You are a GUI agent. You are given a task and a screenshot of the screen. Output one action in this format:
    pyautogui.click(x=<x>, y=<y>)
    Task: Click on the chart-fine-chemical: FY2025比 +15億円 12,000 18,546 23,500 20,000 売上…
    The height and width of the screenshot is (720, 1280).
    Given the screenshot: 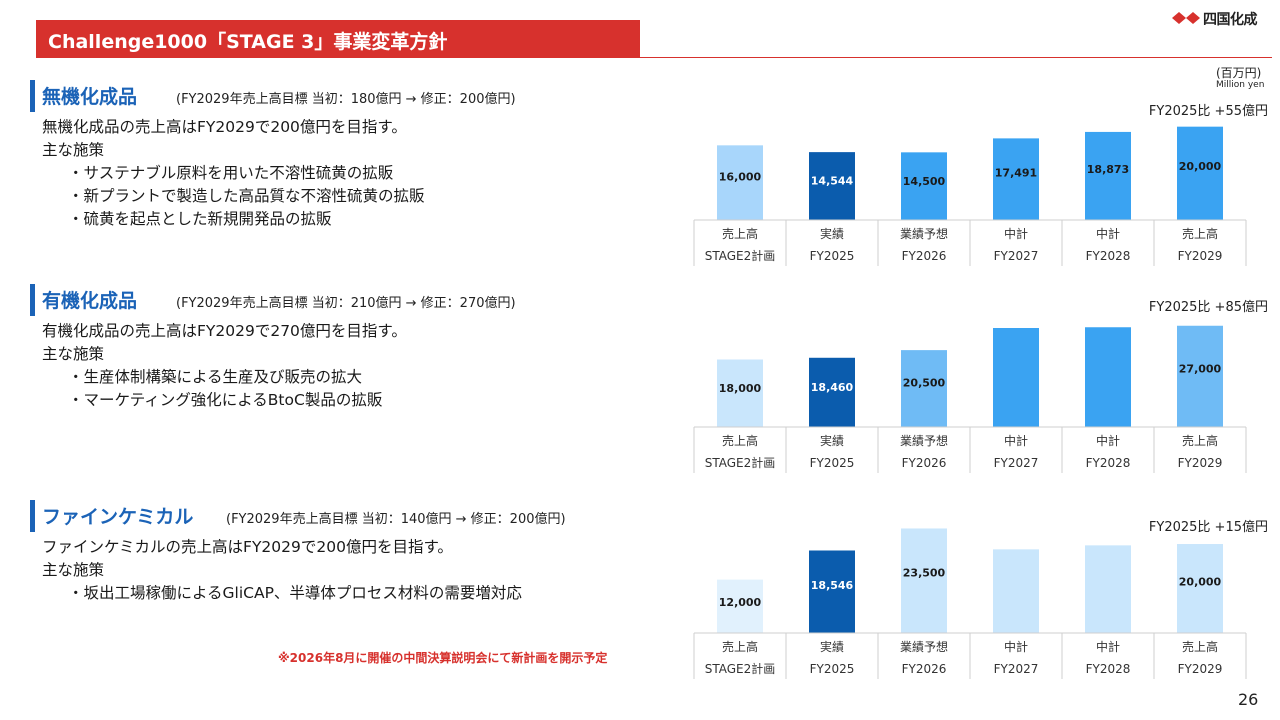 What is the action you would take?
    pyautogui.click(x=980, y=600)
    